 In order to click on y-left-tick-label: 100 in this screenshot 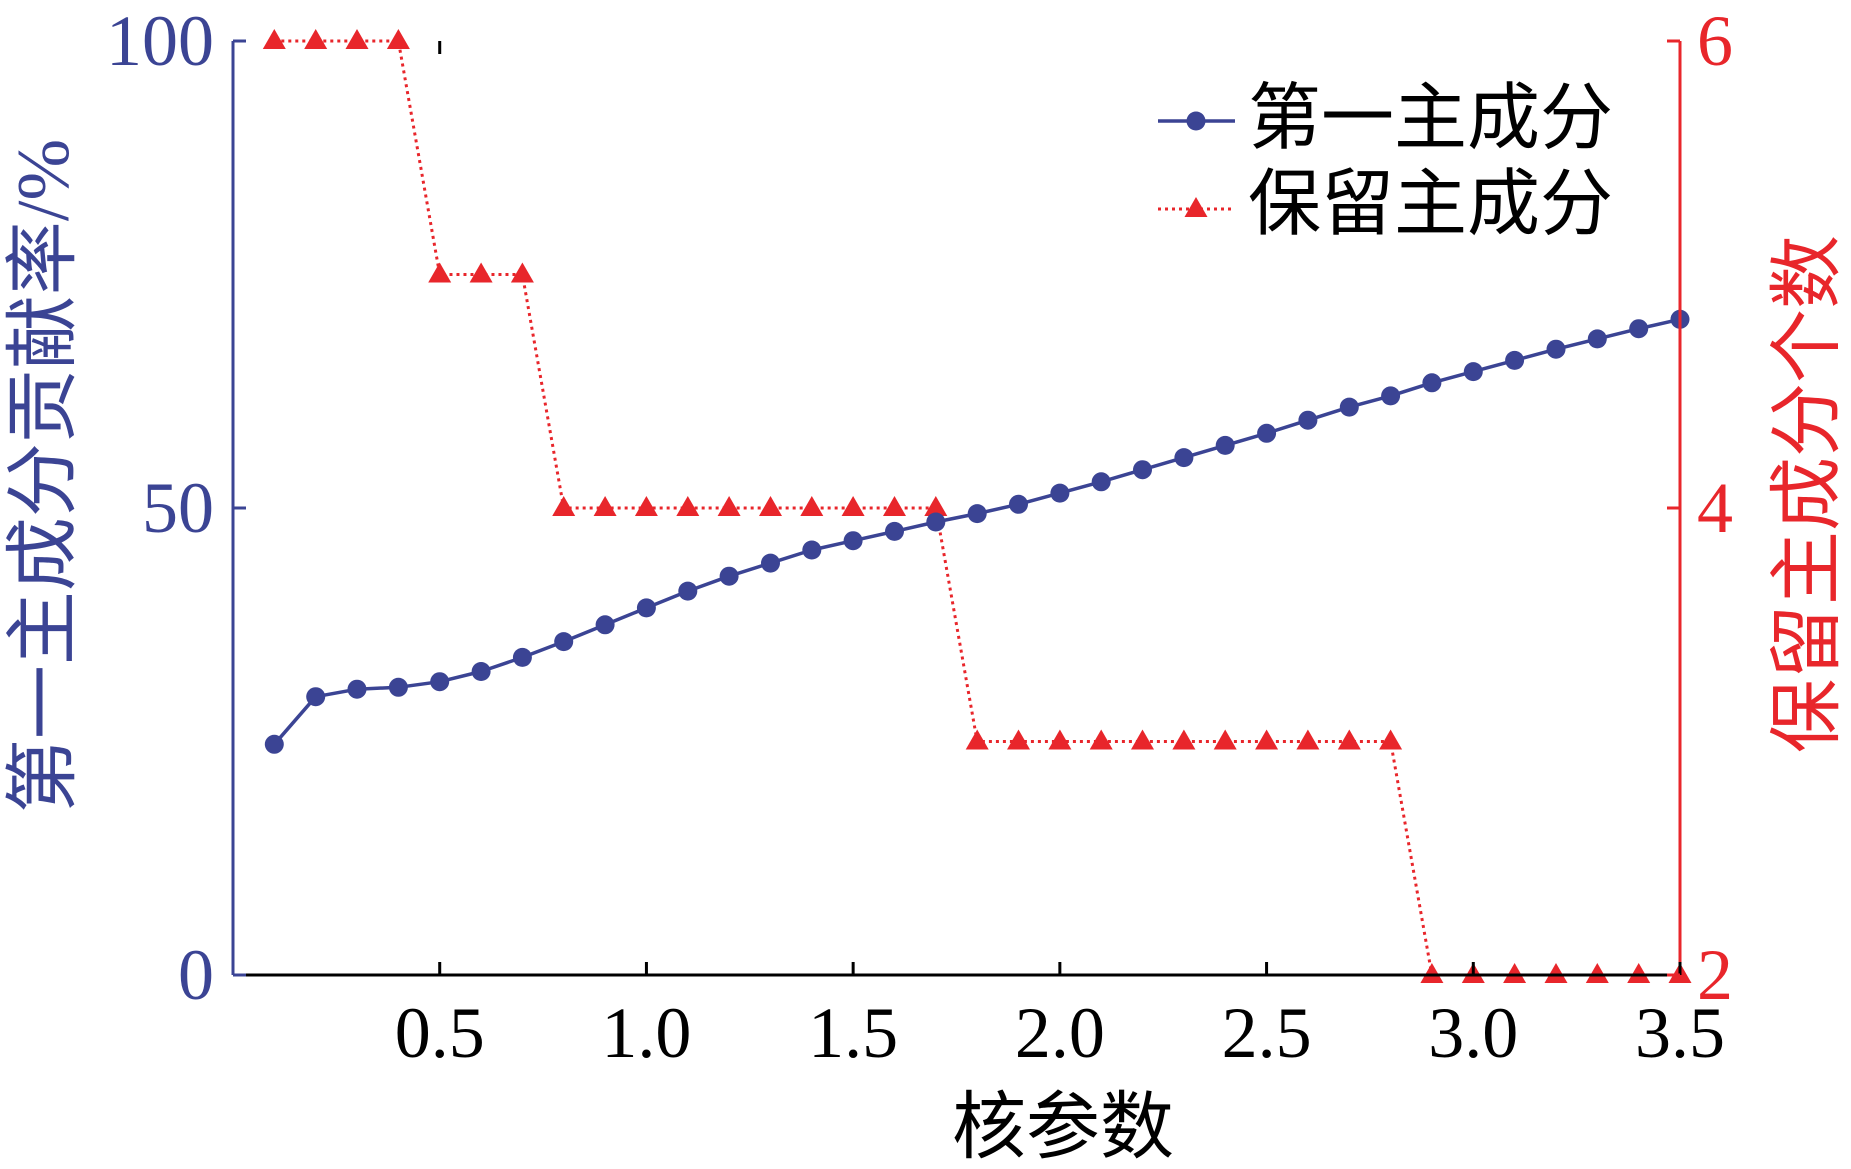, I will do `click(160, 41)`.